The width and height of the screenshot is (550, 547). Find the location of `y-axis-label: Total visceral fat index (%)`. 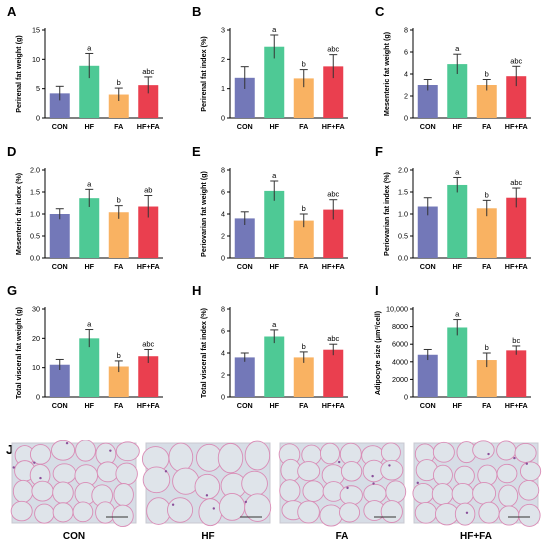

y-axis-label: Total visceral fat index (%) is located at coordinates (203, 352).